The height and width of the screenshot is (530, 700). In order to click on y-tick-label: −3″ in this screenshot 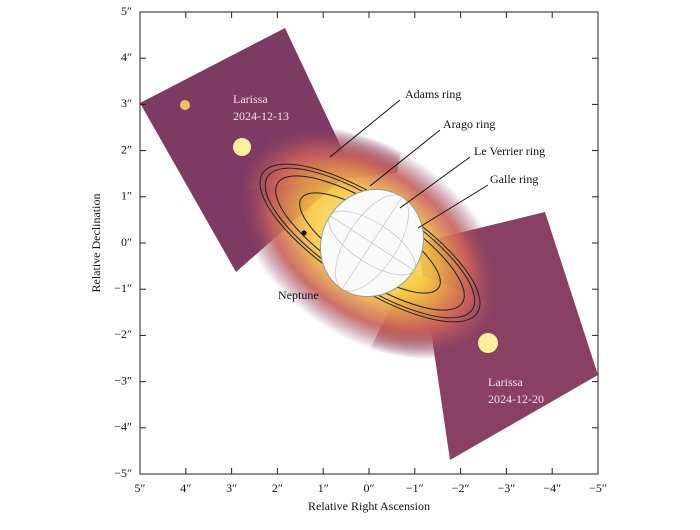, I will do `click(123, 380)`.